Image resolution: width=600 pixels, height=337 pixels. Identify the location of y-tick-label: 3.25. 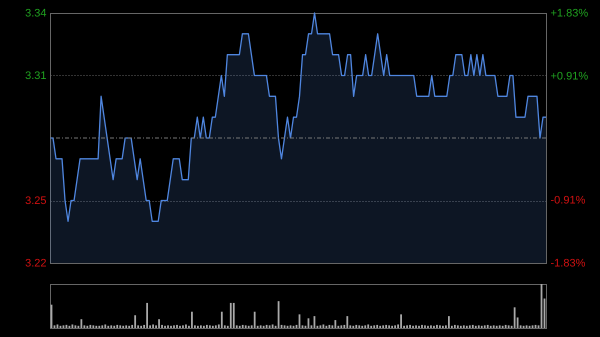
(35, 201).